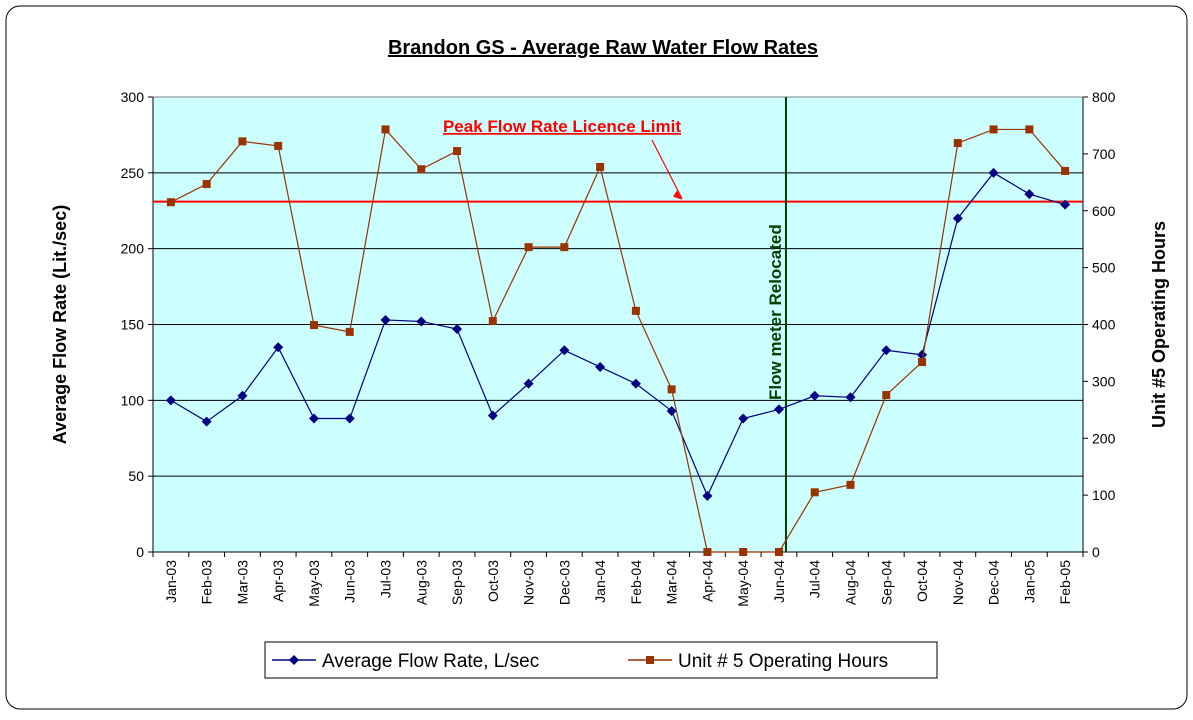 The image size is (1193, 720). Describe the element at coordinates (529, 582) in the screenshot. I see `x-tick-label: Nov-03` at that location.